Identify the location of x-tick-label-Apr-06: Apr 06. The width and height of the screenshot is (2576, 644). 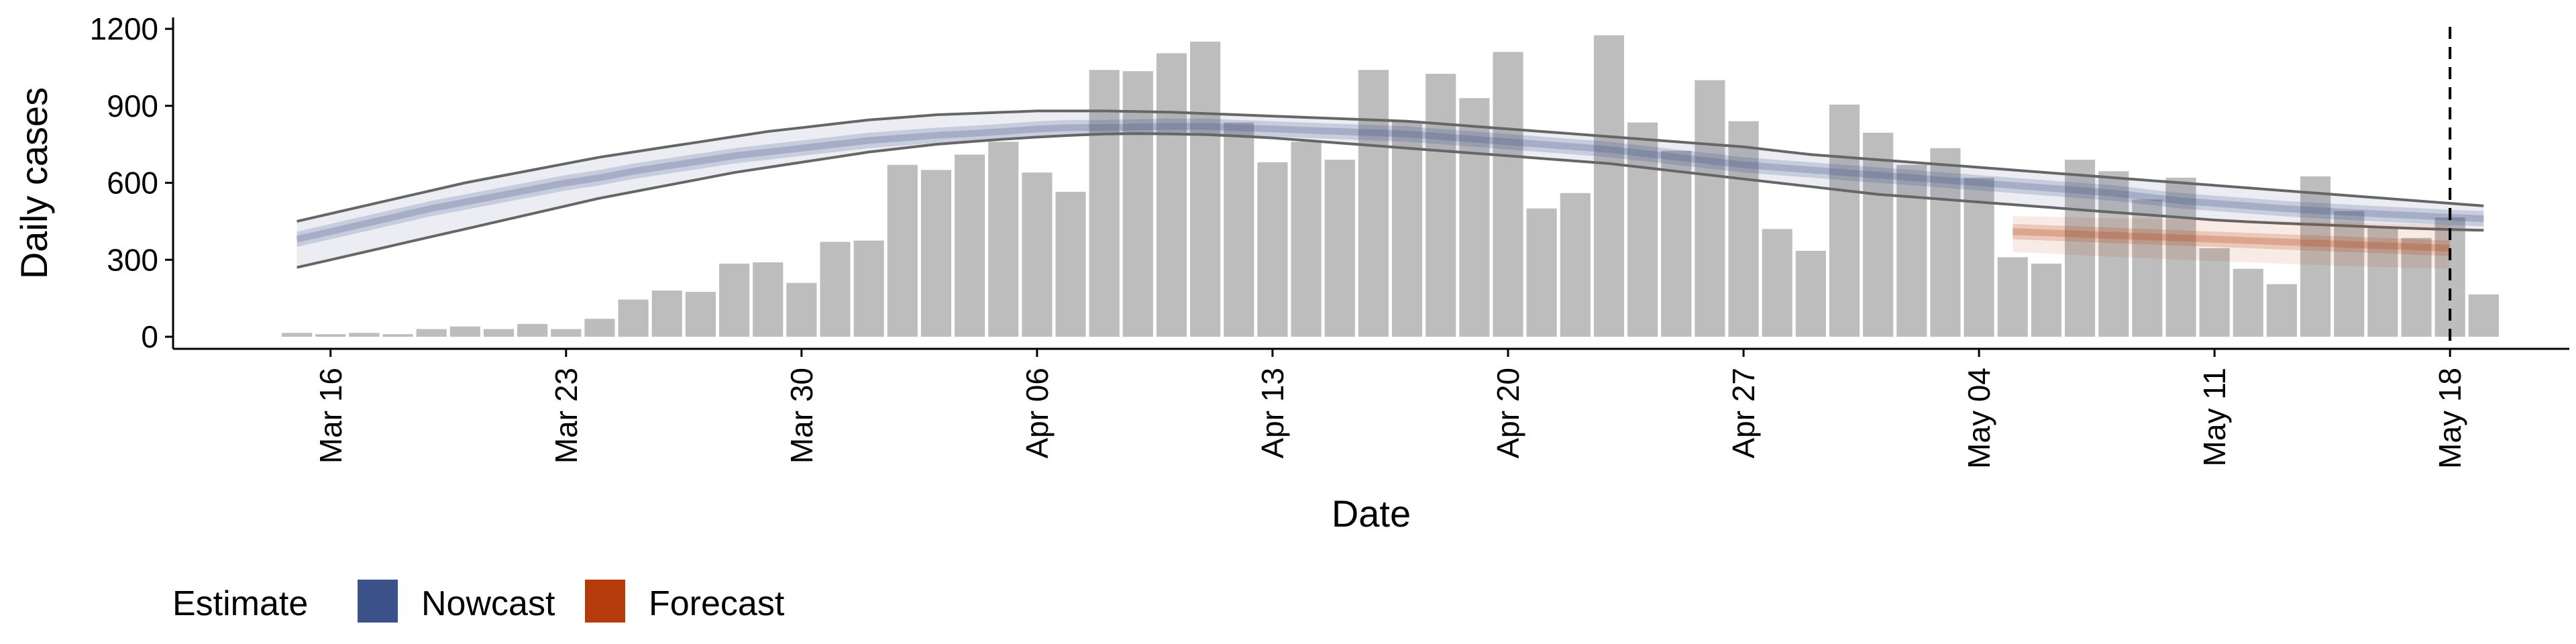
(1037, 413).